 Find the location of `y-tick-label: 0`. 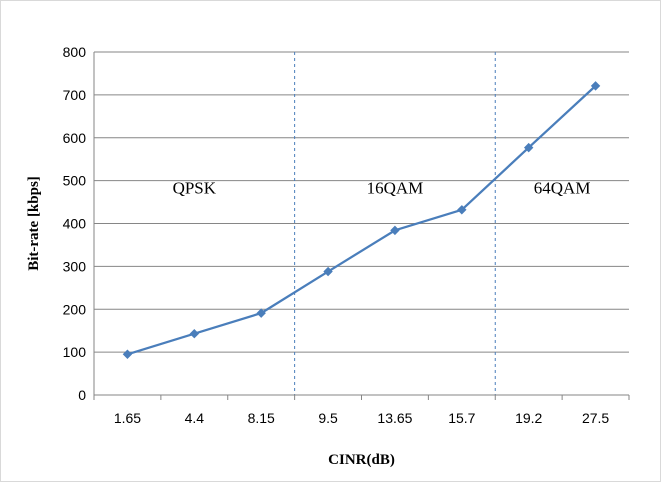

y-tick-label: 0 is located at coordinates (82, 395).